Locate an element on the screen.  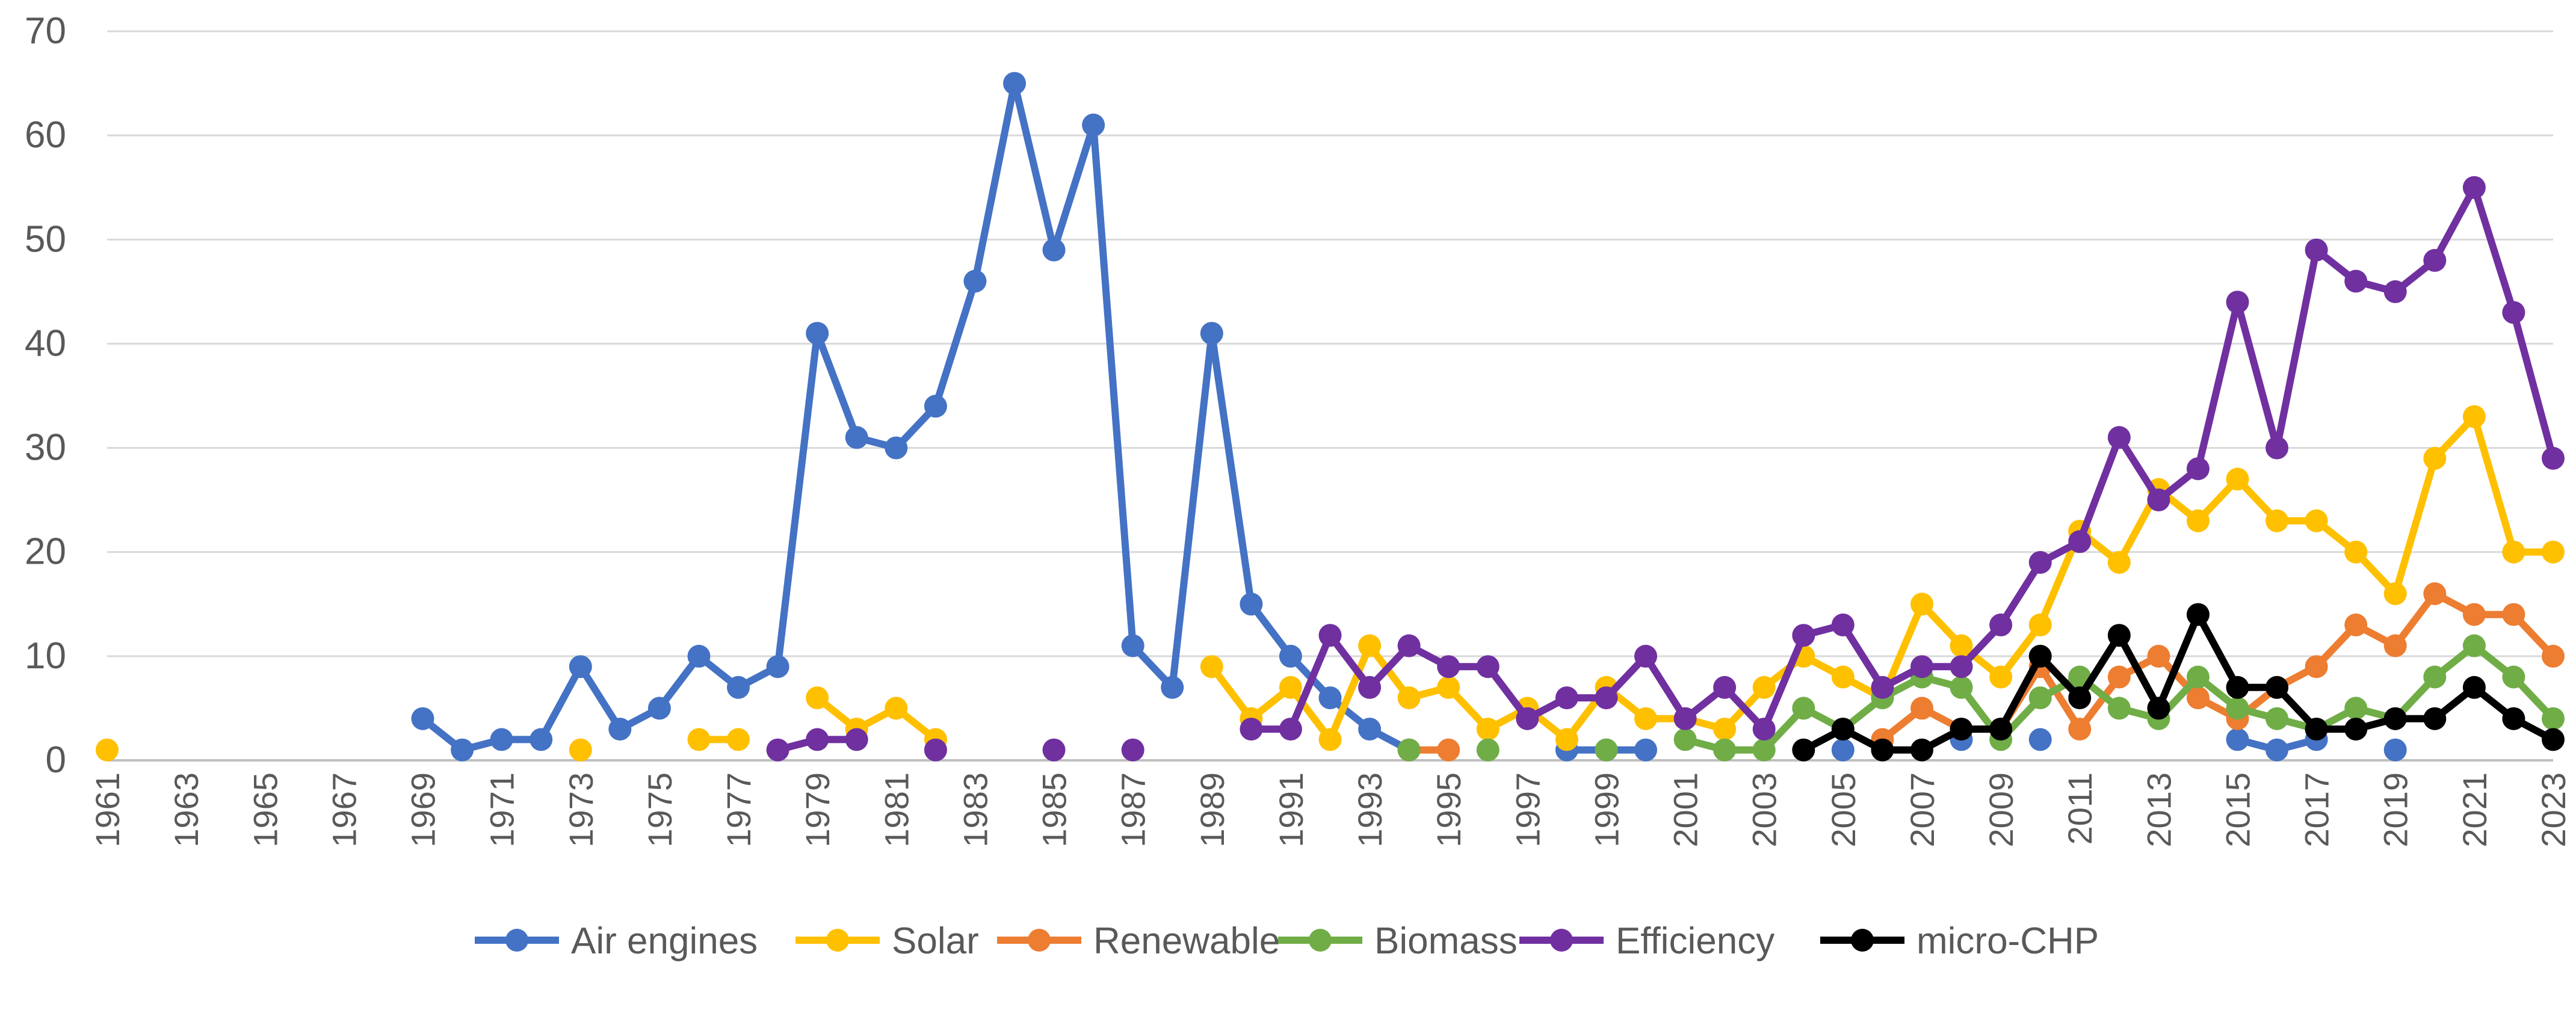
y-tick-label: 50 is located at coordinates (45, 239).